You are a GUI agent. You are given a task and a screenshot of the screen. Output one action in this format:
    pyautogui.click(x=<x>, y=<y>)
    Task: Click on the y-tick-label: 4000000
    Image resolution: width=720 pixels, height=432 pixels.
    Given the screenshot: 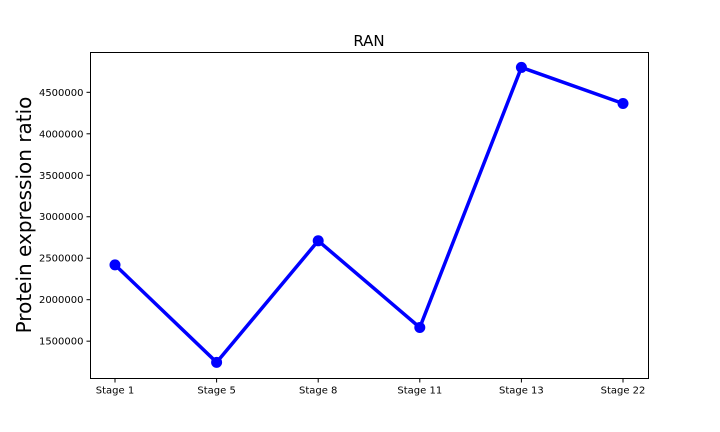 What is the action you would take?
    pyautogui.click(x=61, y=134)
    